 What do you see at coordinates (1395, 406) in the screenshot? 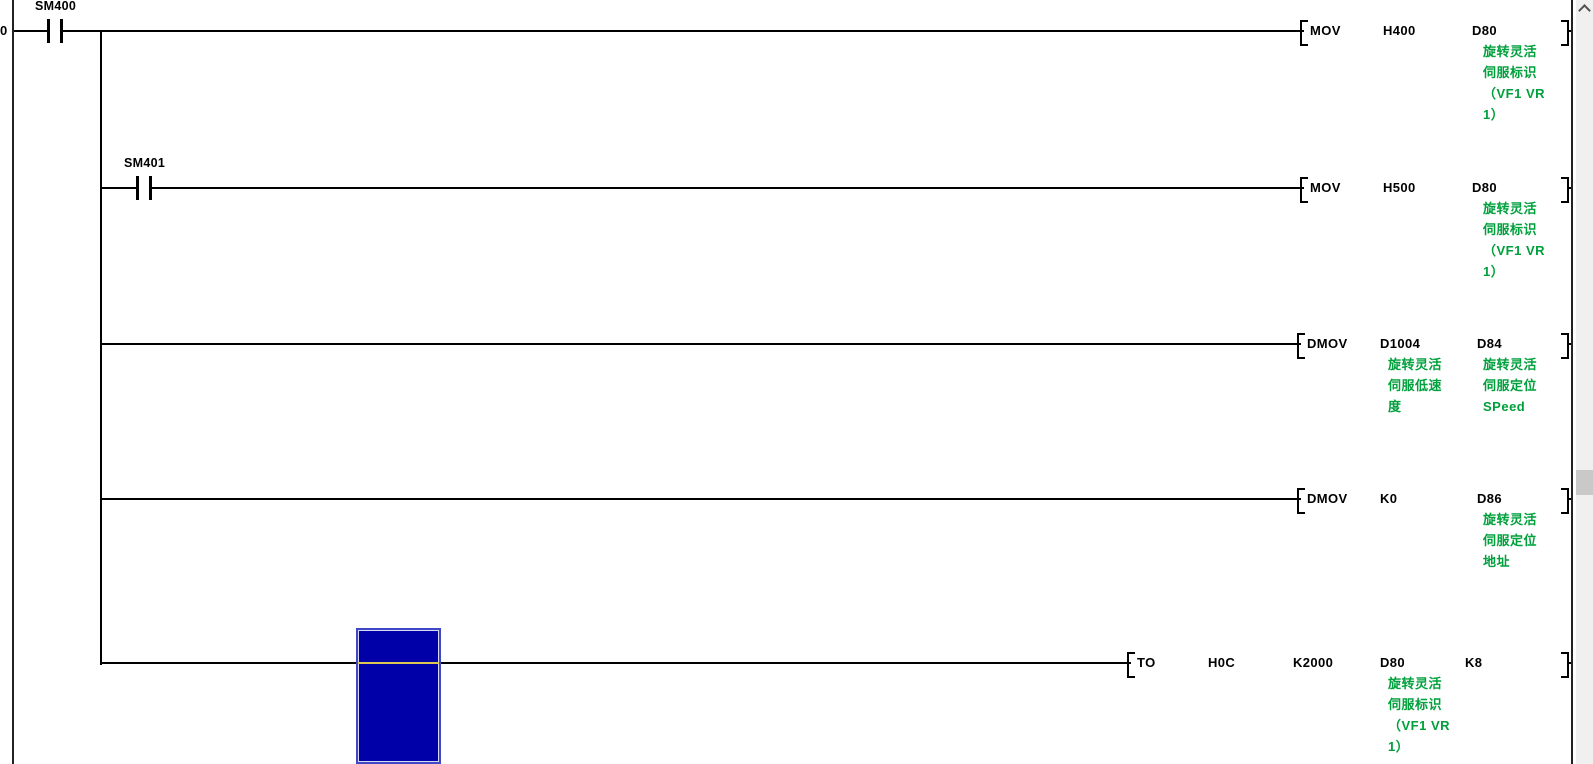
I see `device-comment-line: 度` at bounding box center [1395, 406].